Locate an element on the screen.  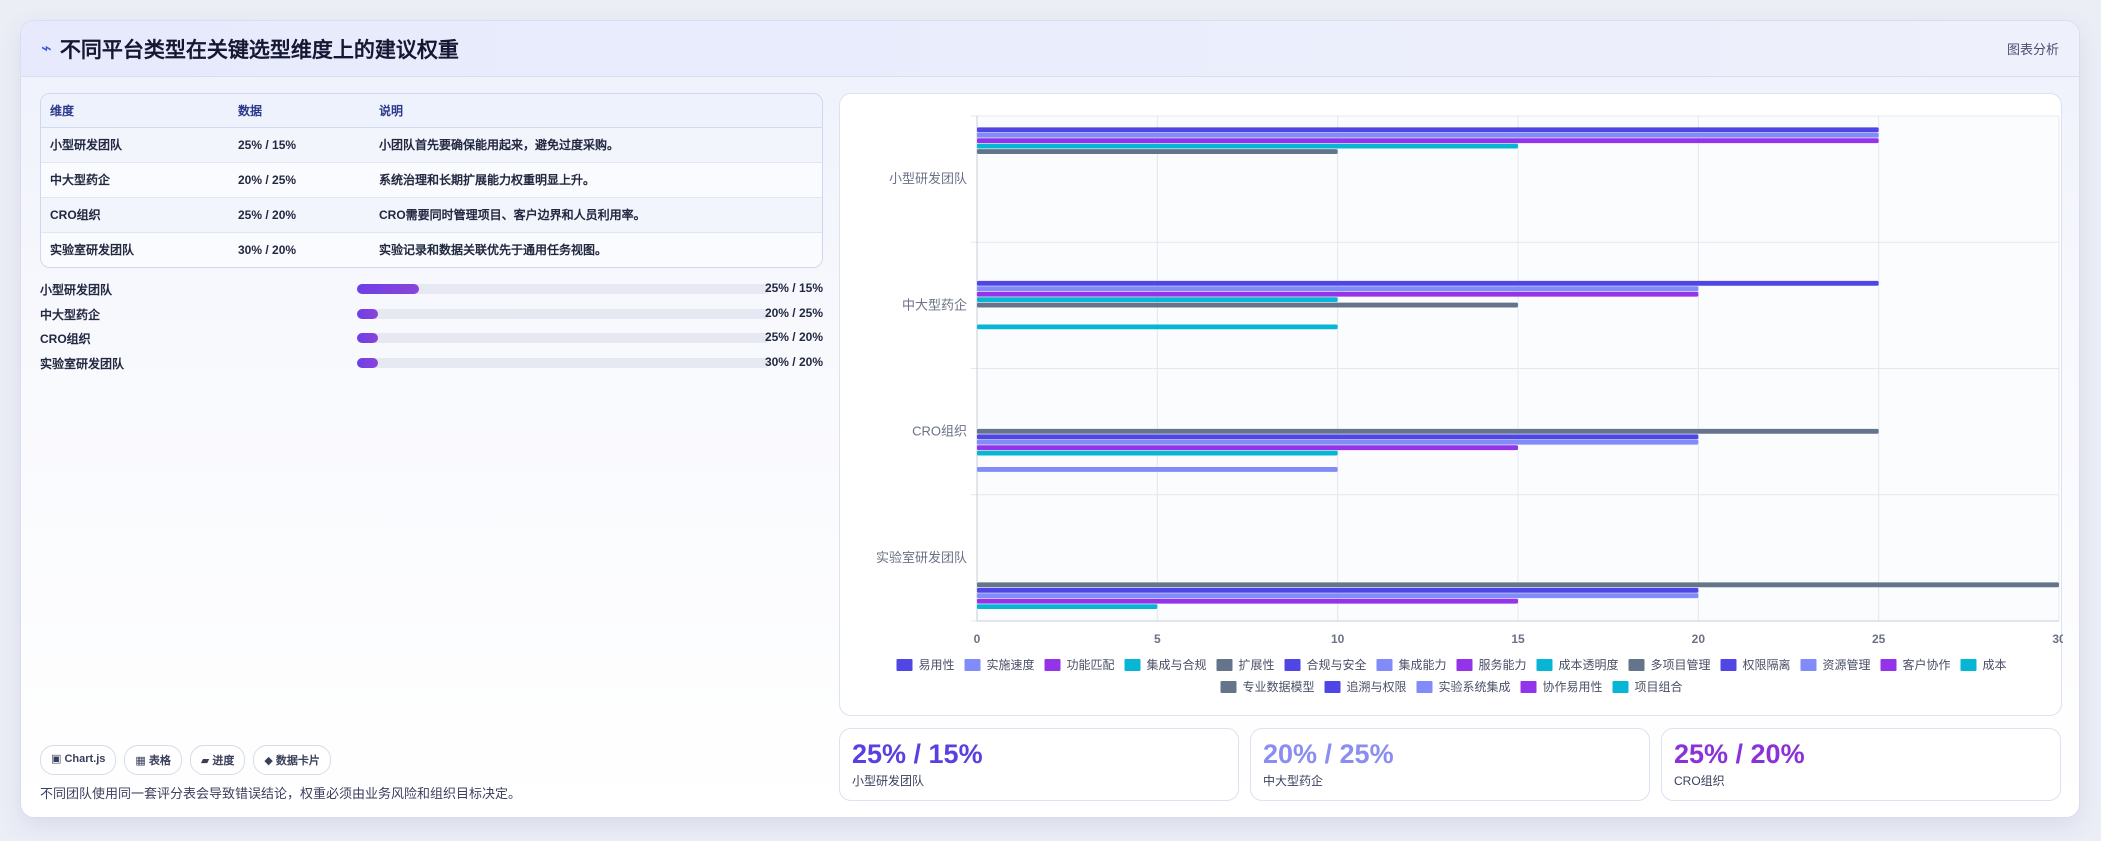
y-category-label: 中大型药企 is located at coordinates (934, 304).